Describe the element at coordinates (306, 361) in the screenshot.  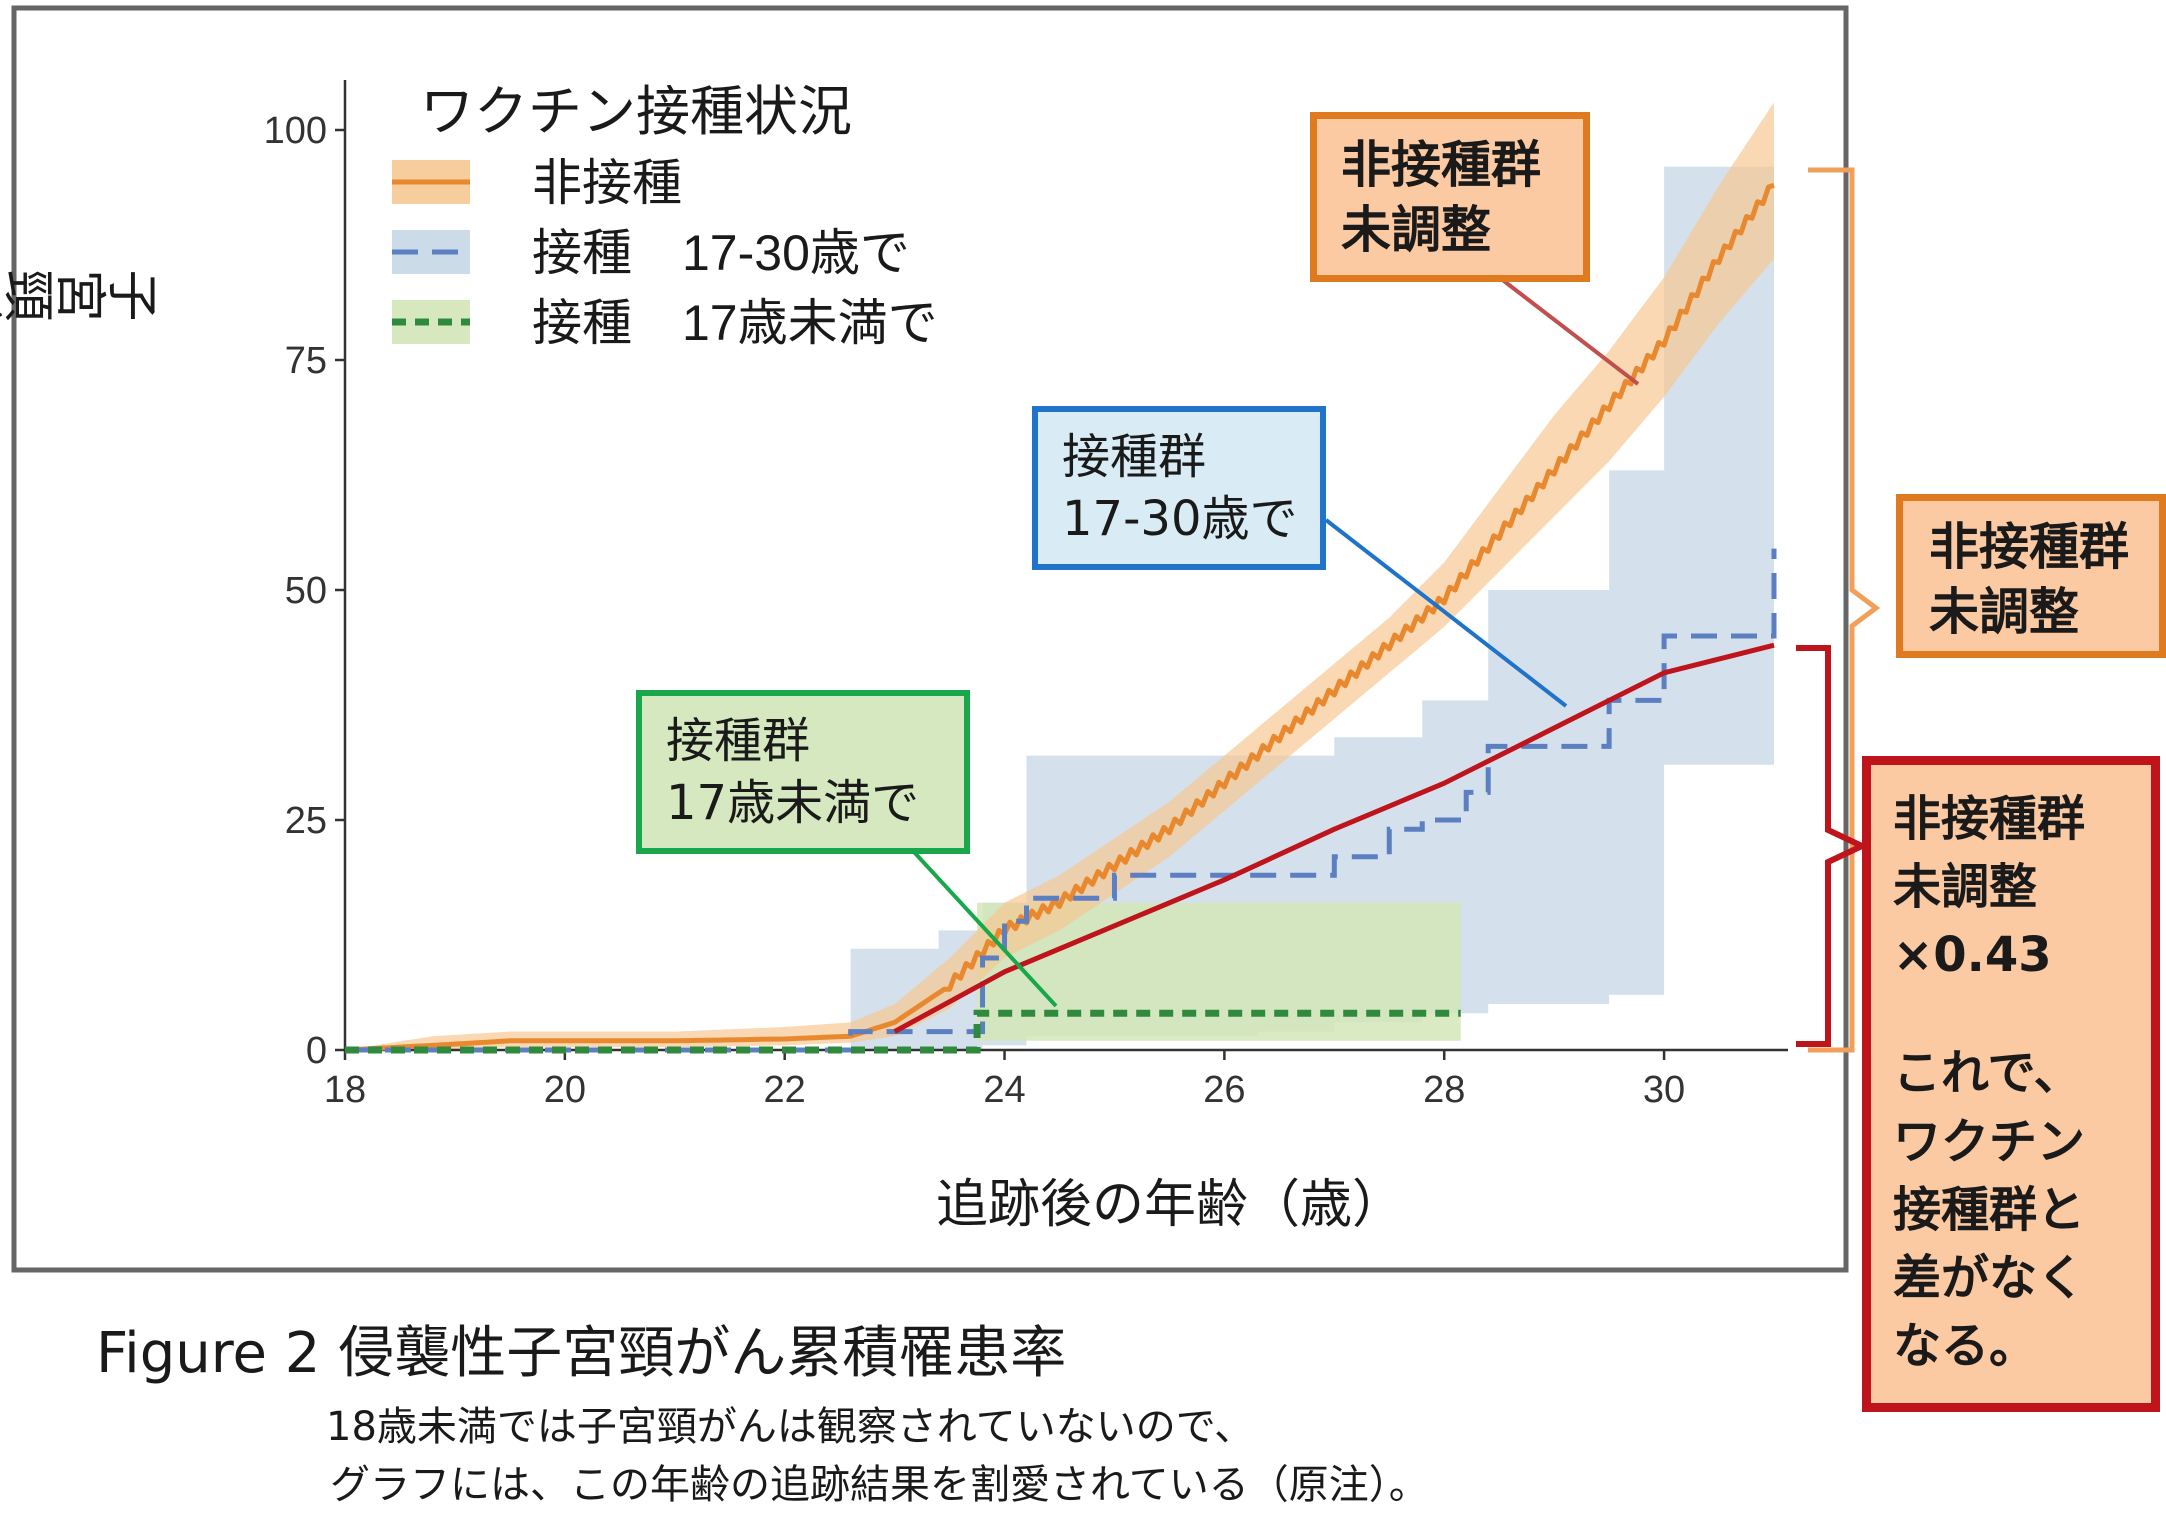
I see `y-tick-label: 75` at that location.